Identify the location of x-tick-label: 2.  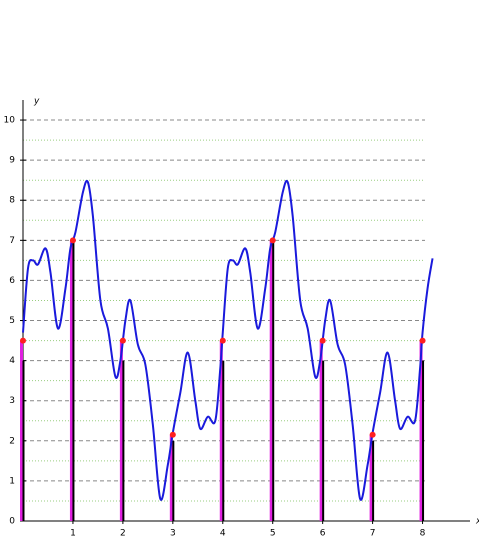
(123, 534).